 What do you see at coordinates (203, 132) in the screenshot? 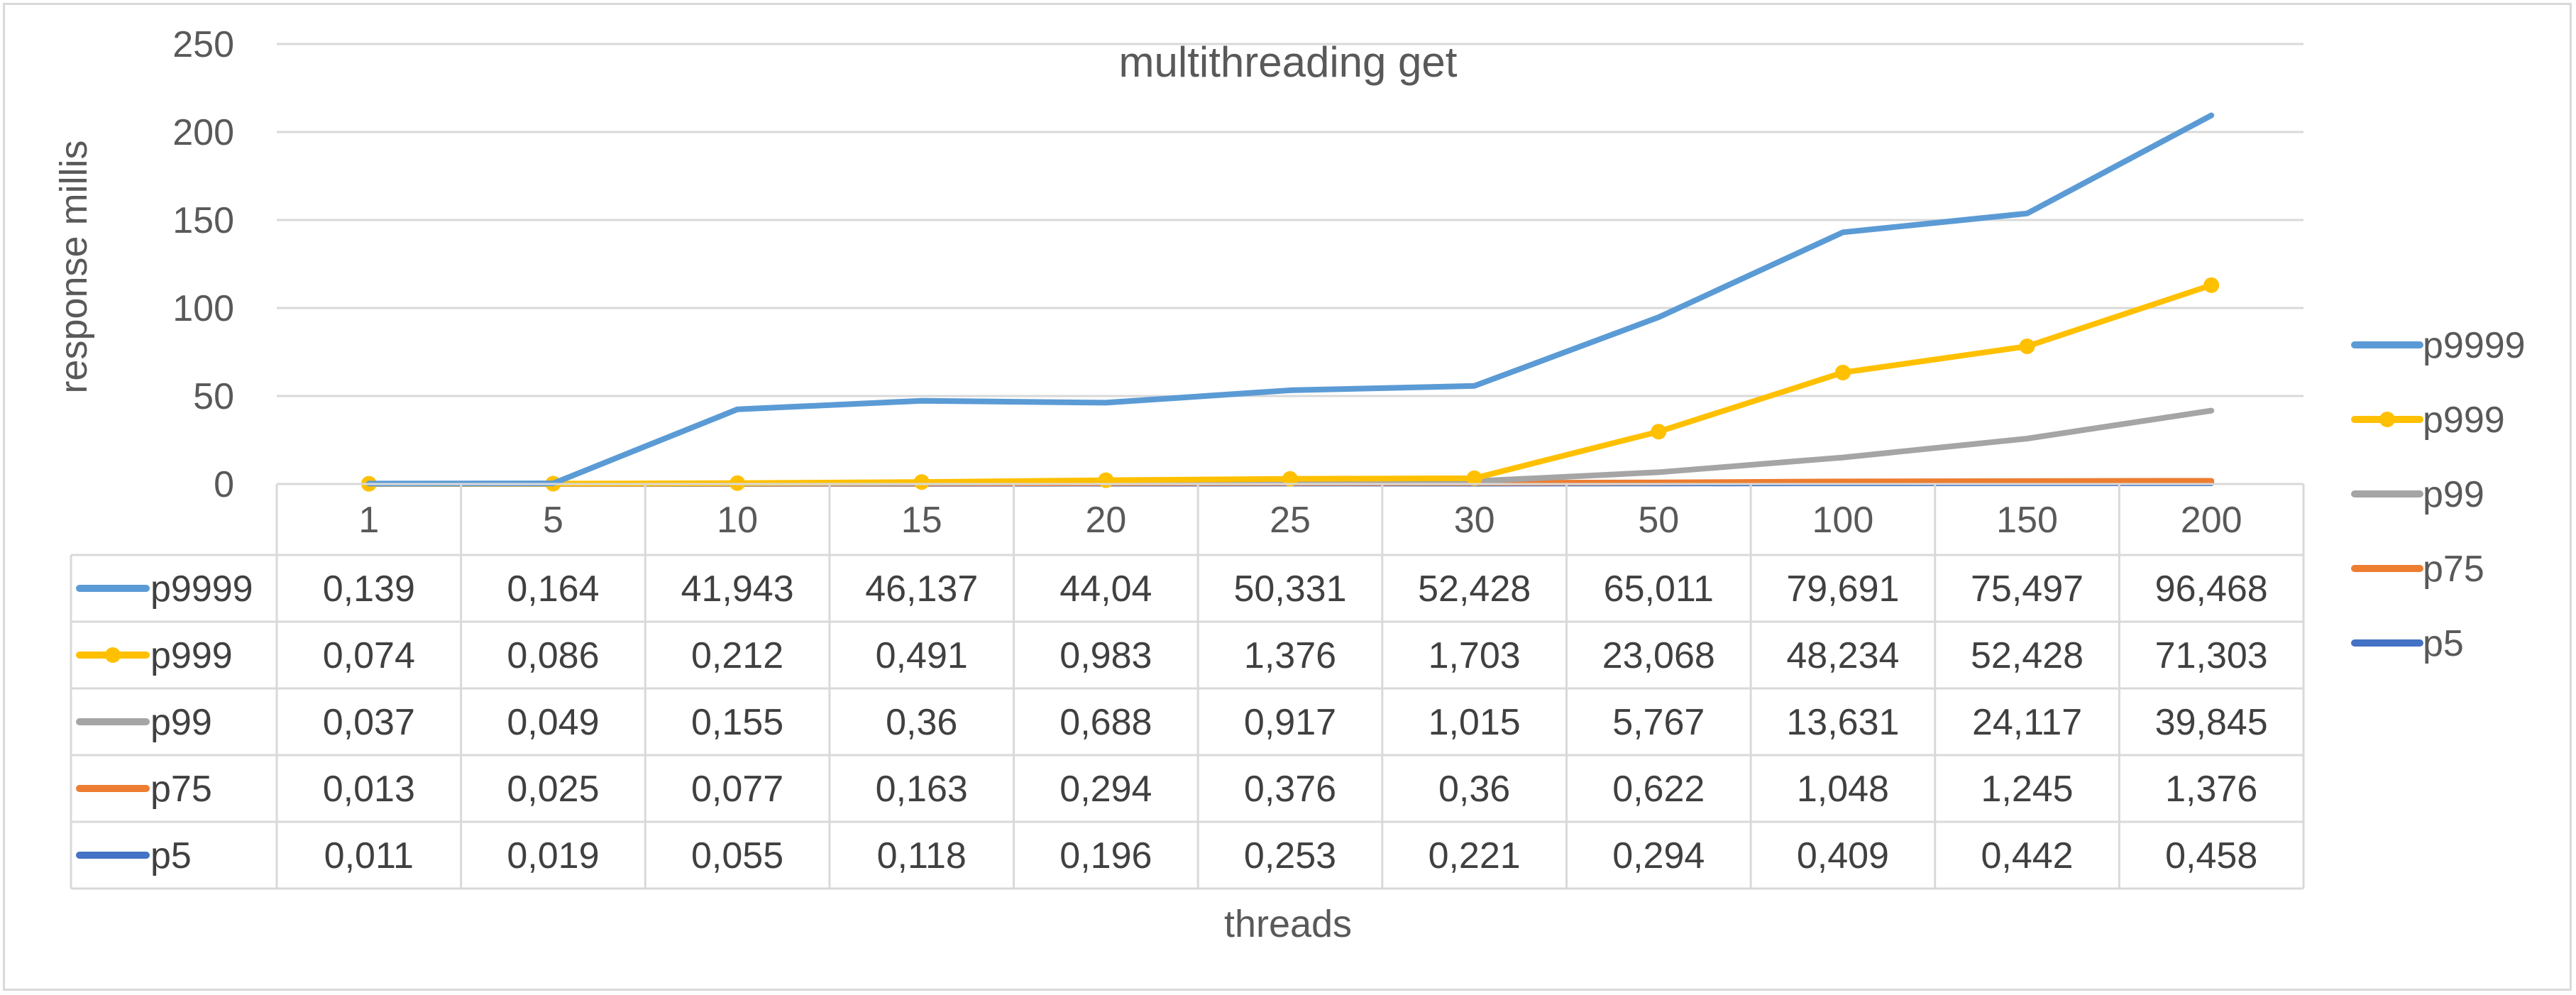
I see `y-tick-label: 200` at bounding box center [203, 132].